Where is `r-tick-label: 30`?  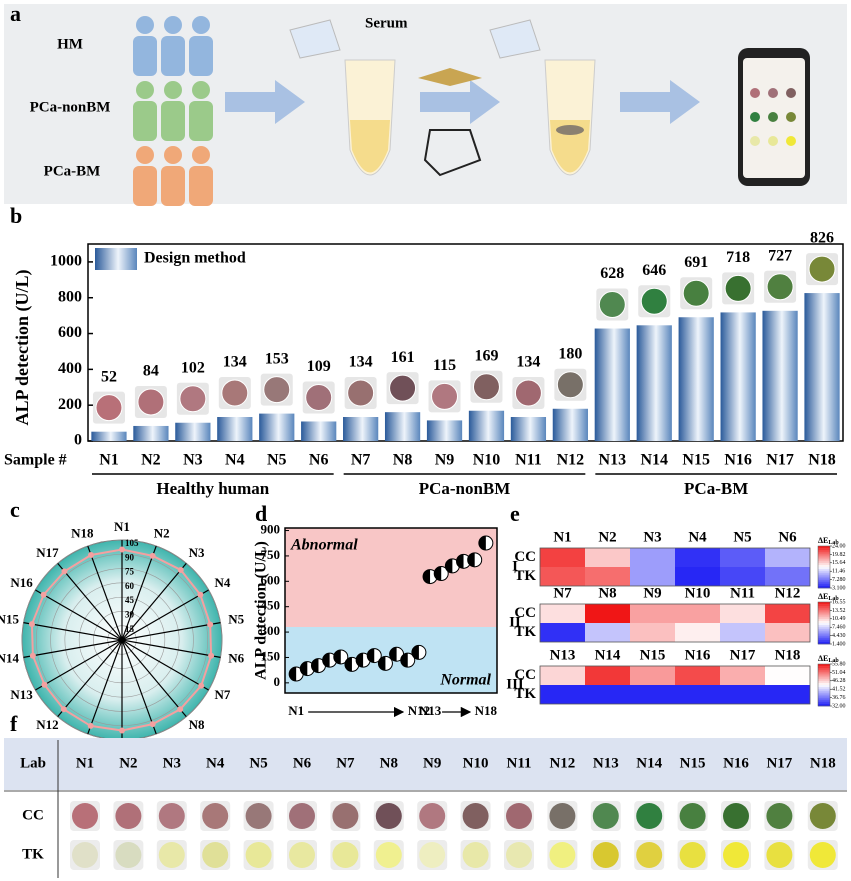 r-tick-label: 30 is located at coordinates (130, 614).